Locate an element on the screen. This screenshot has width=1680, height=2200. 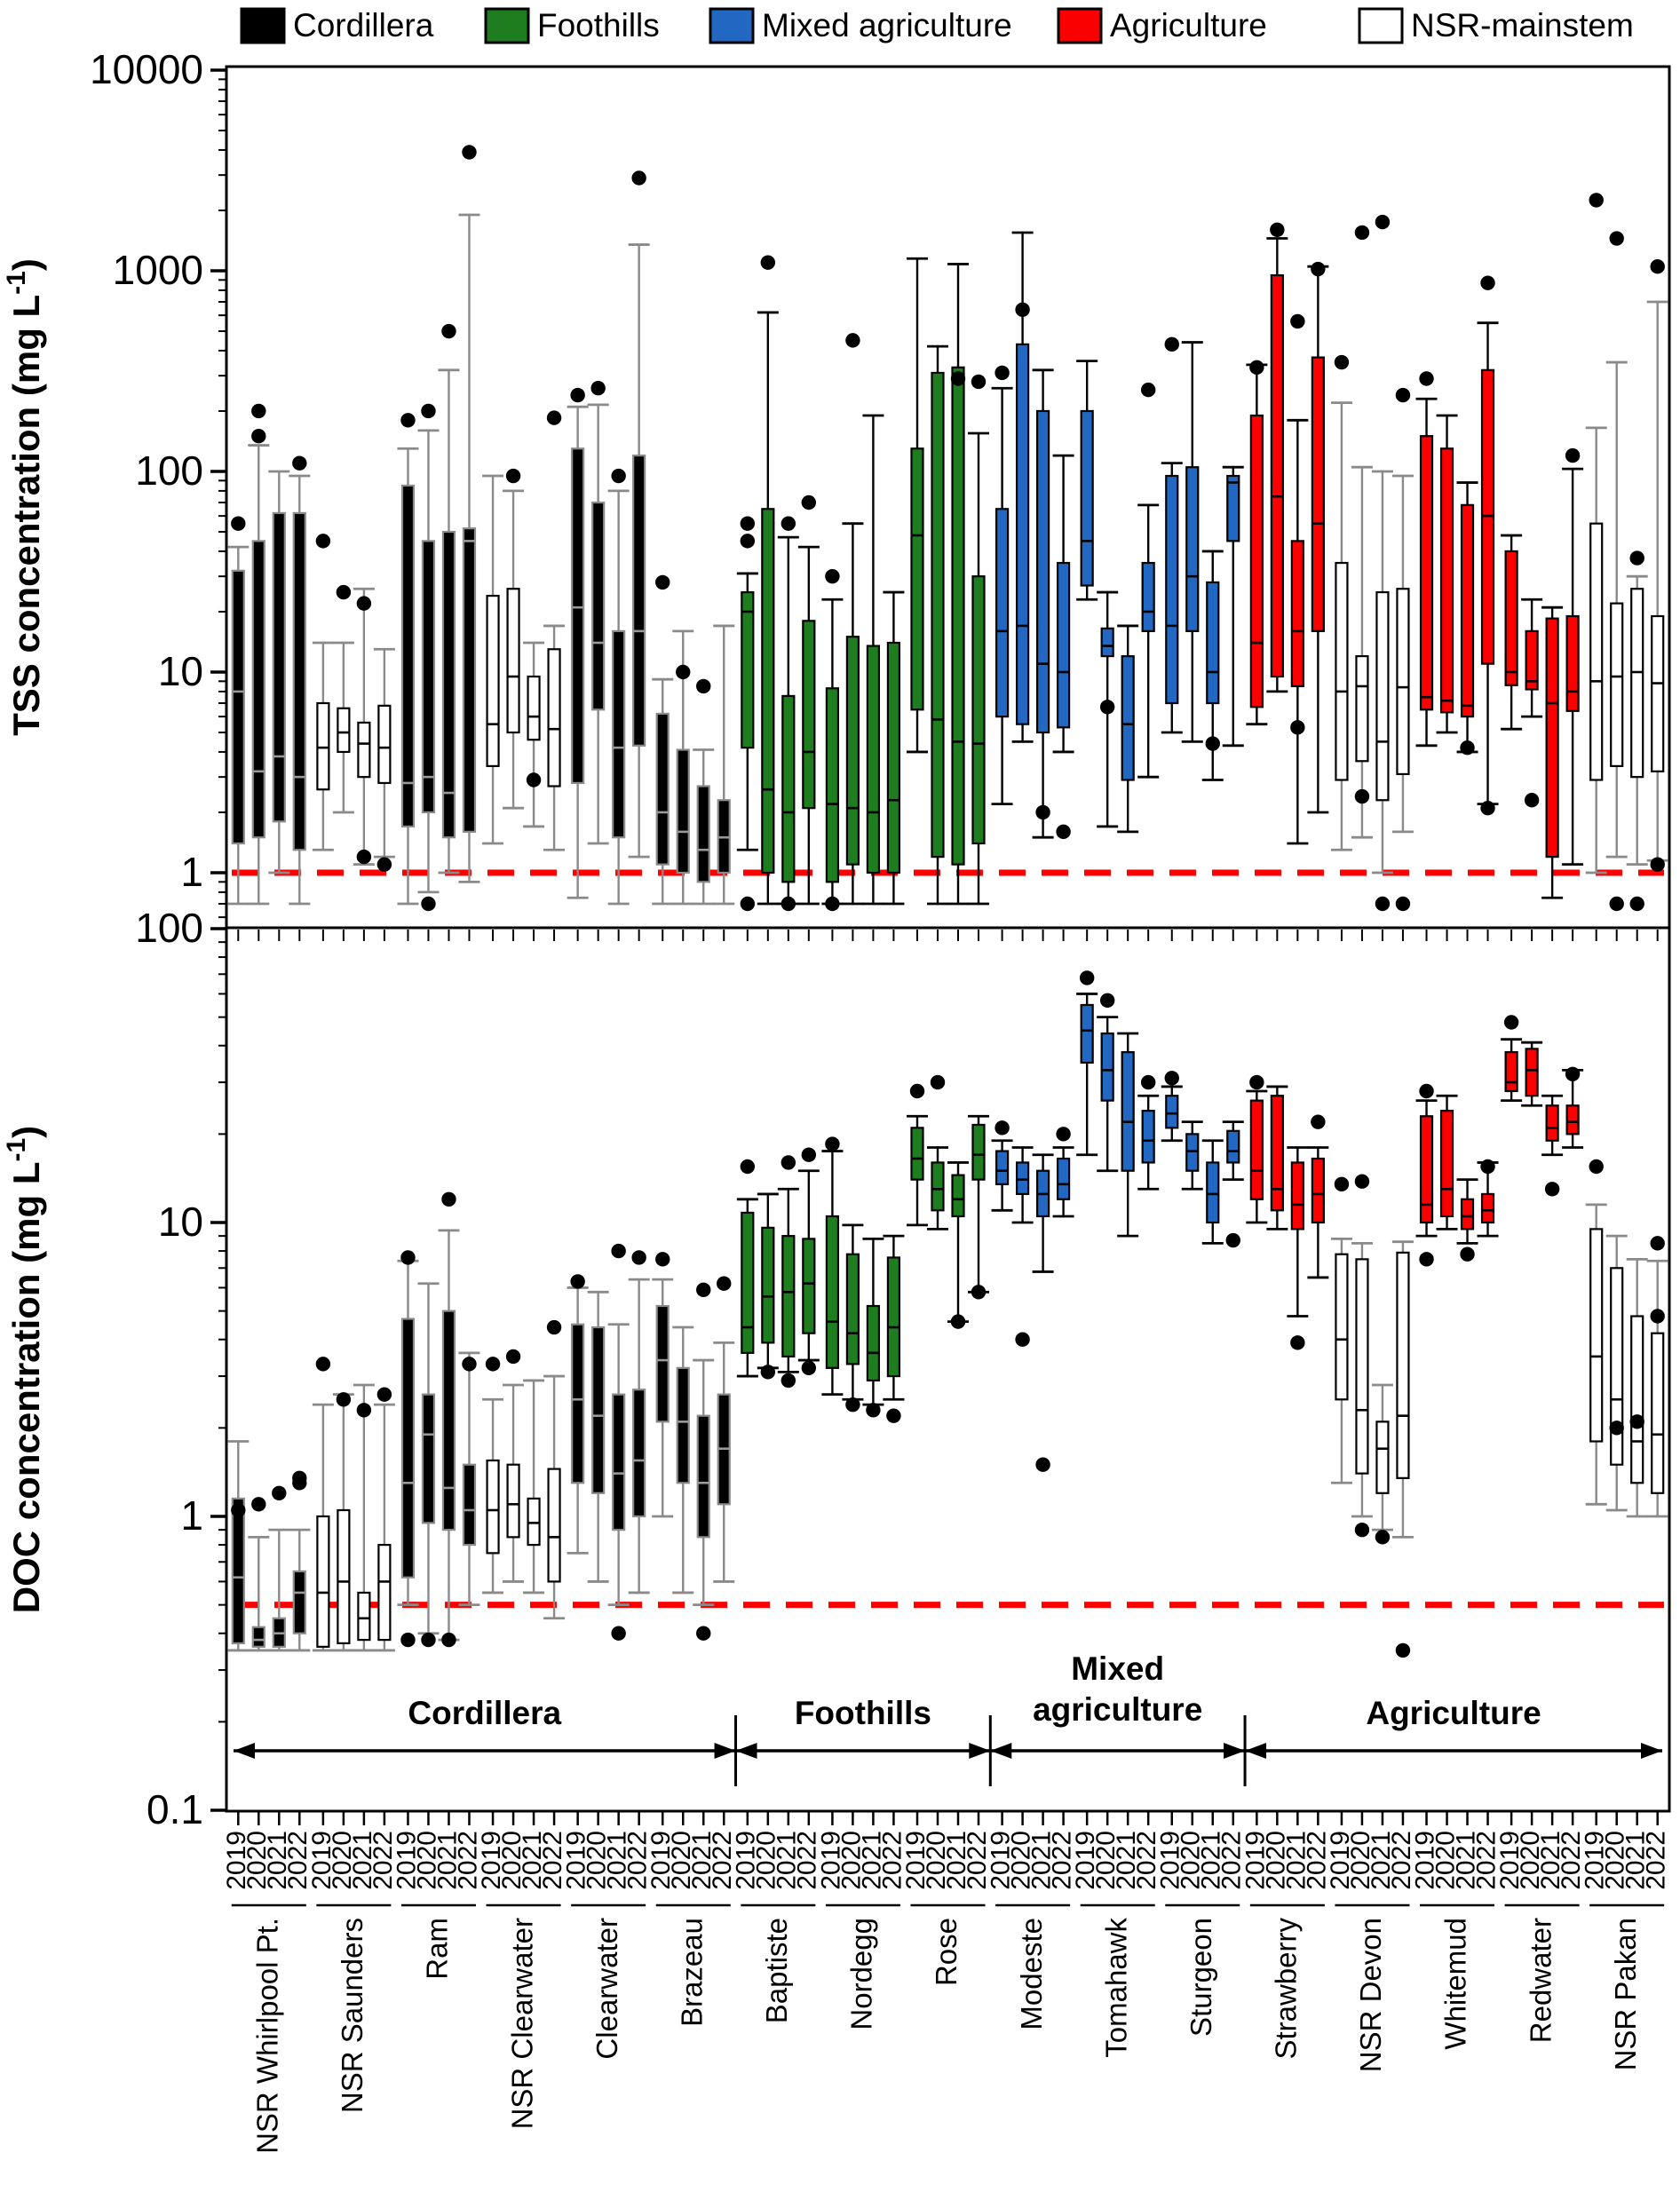
box-tss-modeste-2021 is located at coordinates (1043, 604).